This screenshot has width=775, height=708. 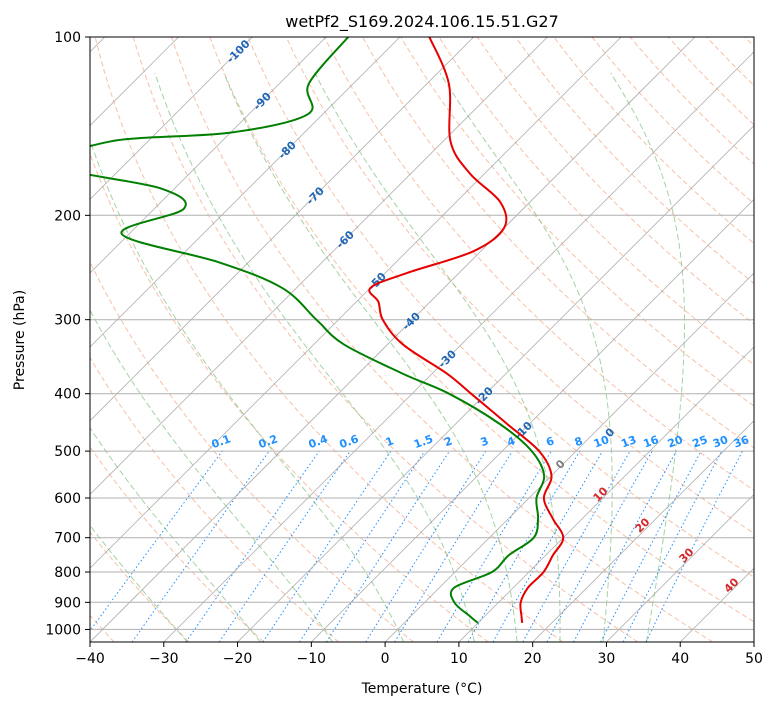 I want to click on mixing-ratio-label: 6, so click(x=550, y=441).